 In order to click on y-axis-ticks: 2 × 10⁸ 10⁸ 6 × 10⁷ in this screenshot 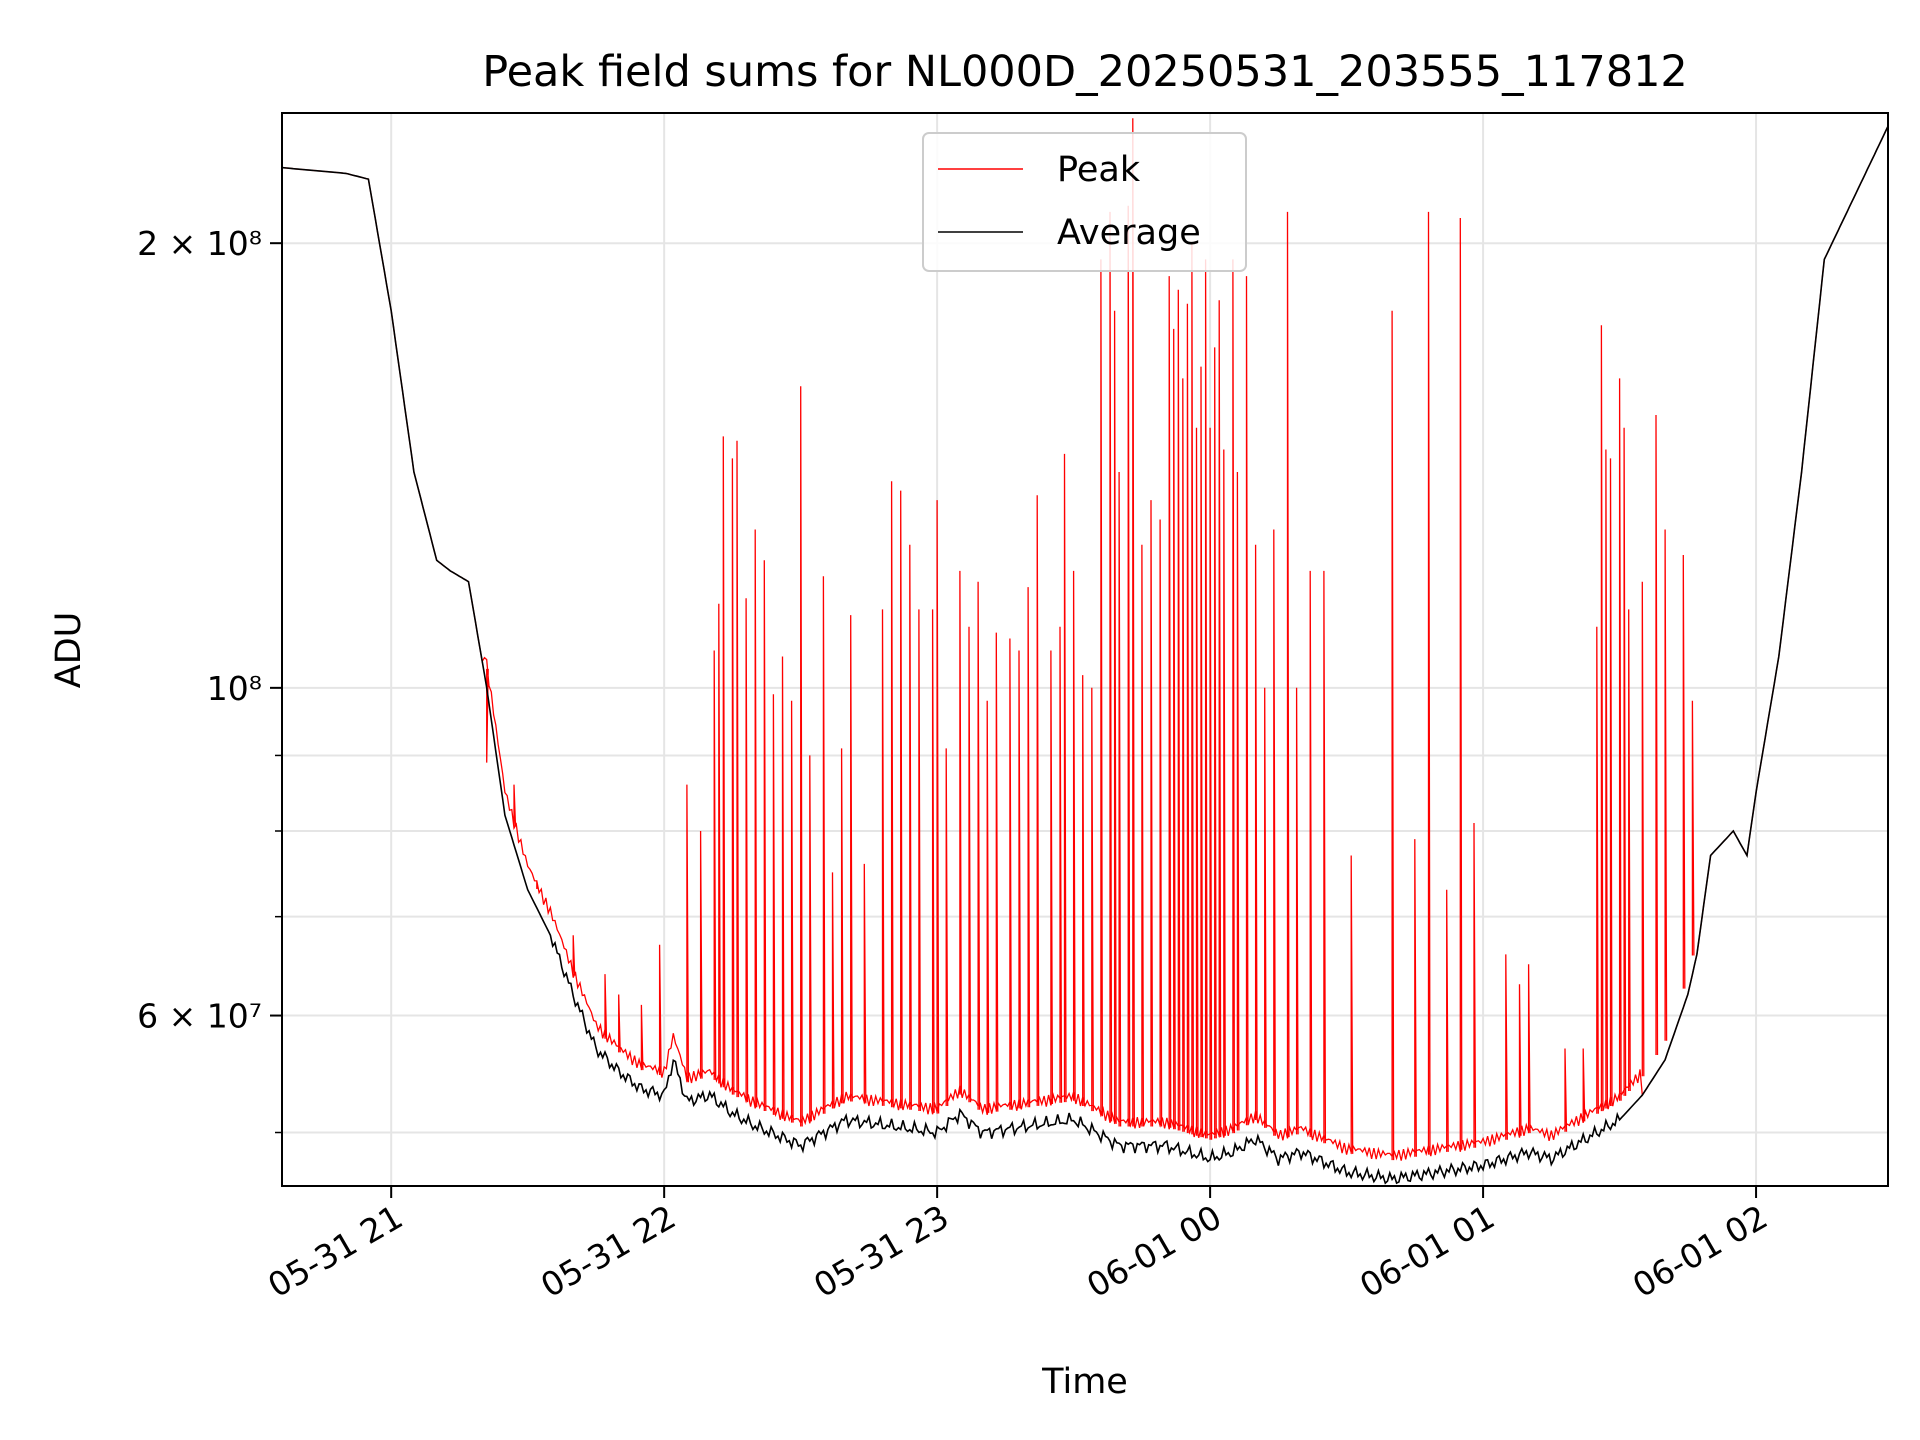, I will do `click(209, 679)`.